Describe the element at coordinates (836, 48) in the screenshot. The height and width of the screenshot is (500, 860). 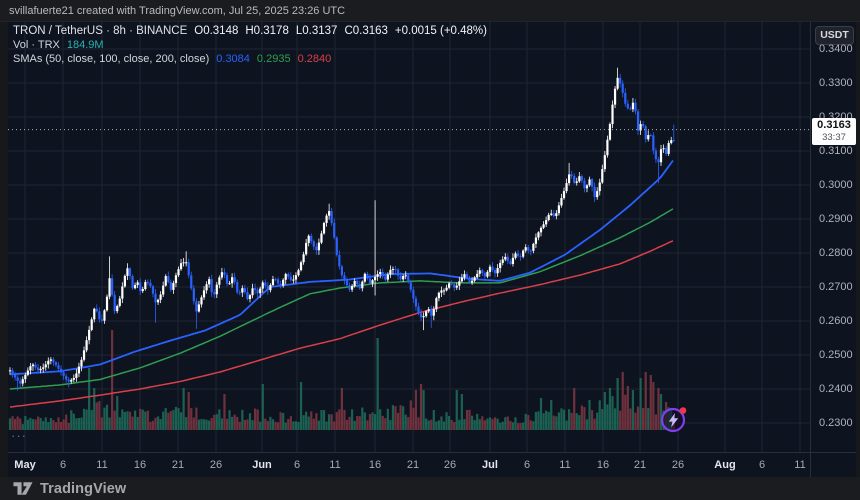
I see `price-tick-label: 0.3400` at that location.